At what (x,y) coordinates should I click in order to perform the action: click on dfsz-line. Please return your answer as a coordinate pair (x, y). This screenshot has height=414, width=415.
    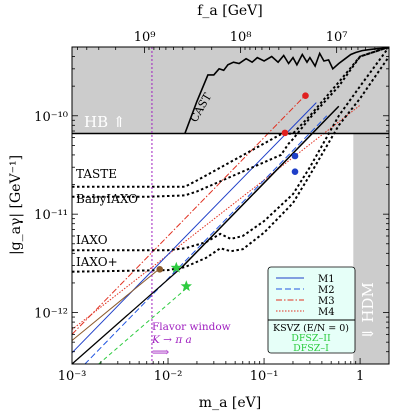
    Looking at the image, I should click on (144, 324).